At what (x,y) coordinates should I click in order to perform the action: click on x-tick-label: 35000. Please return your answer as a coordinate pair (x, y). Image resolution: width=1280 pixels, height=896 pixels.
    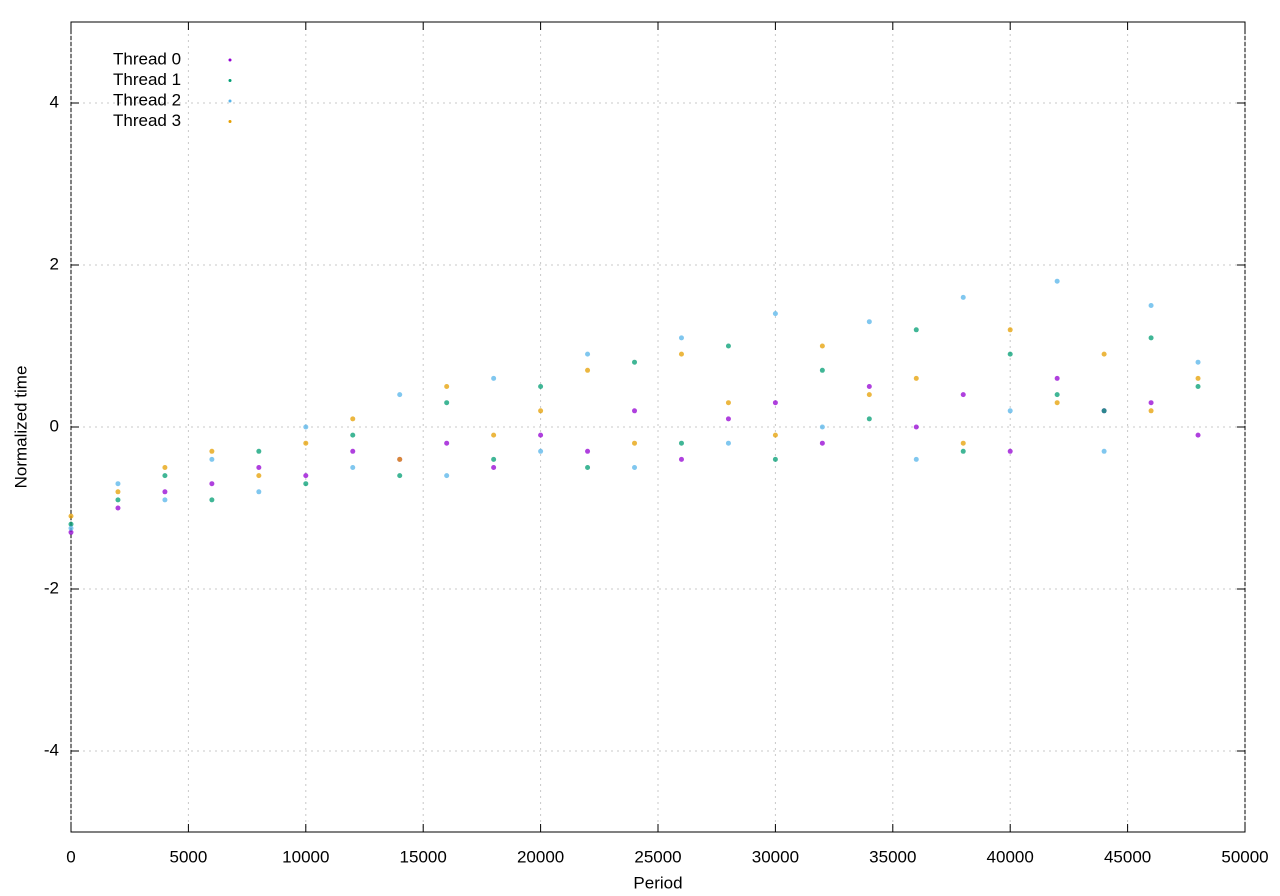
    Looking at the image, I should click on (892, 856).